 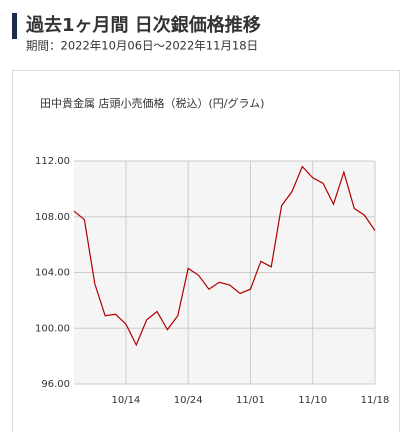 What do you see at coordinates (375, 400) in the screenshot?
I see `x-tick-label: 11/18` at bounding box center [375, 400].